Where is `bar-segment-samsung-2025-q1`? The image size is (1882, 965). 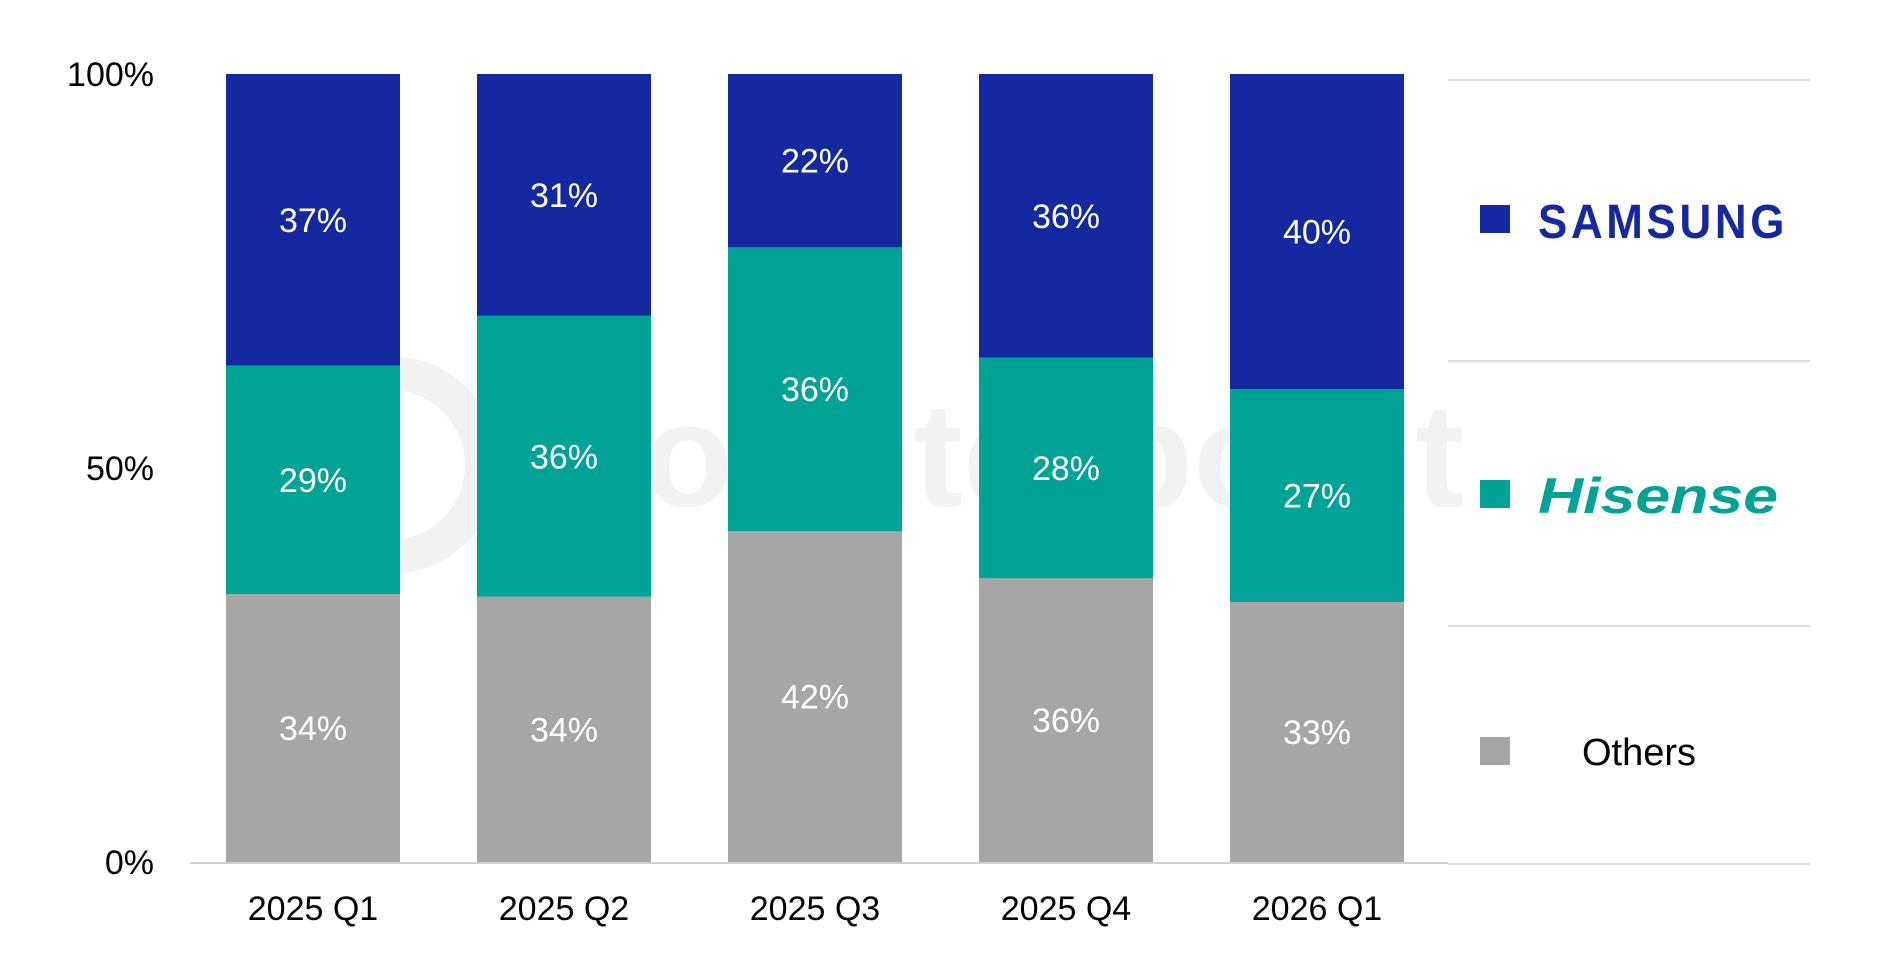
bar-segment-samsung-2025-q1 is located at coordinates (313, 220).